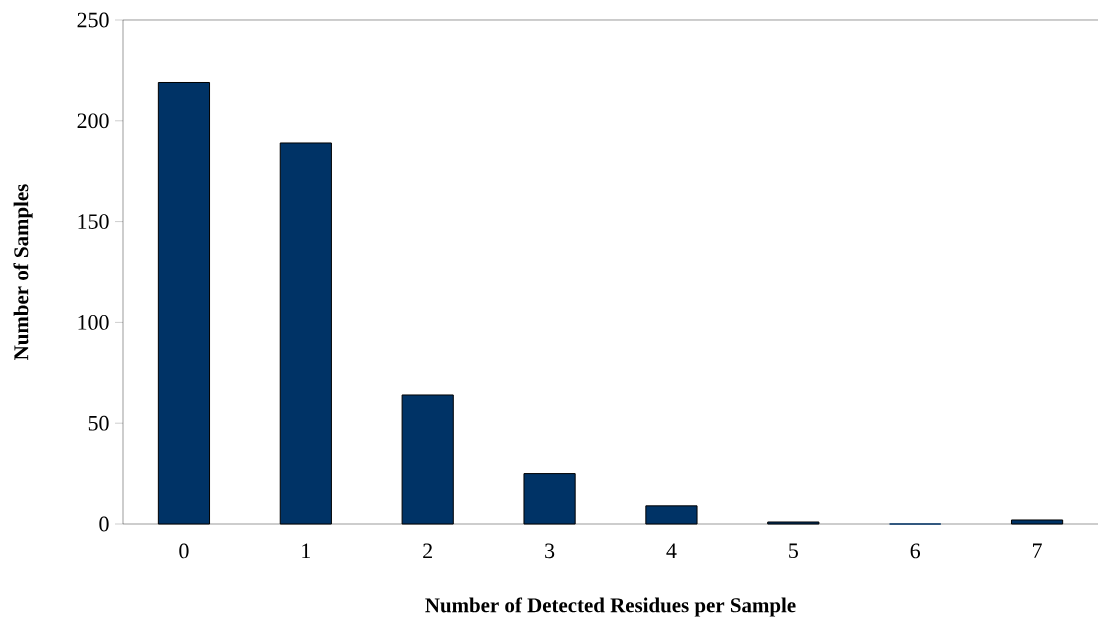  What do you see at coordinates (427, 551) in the screenshot?
I see `x-tick-label: 2` at bounding box center [427, 551].